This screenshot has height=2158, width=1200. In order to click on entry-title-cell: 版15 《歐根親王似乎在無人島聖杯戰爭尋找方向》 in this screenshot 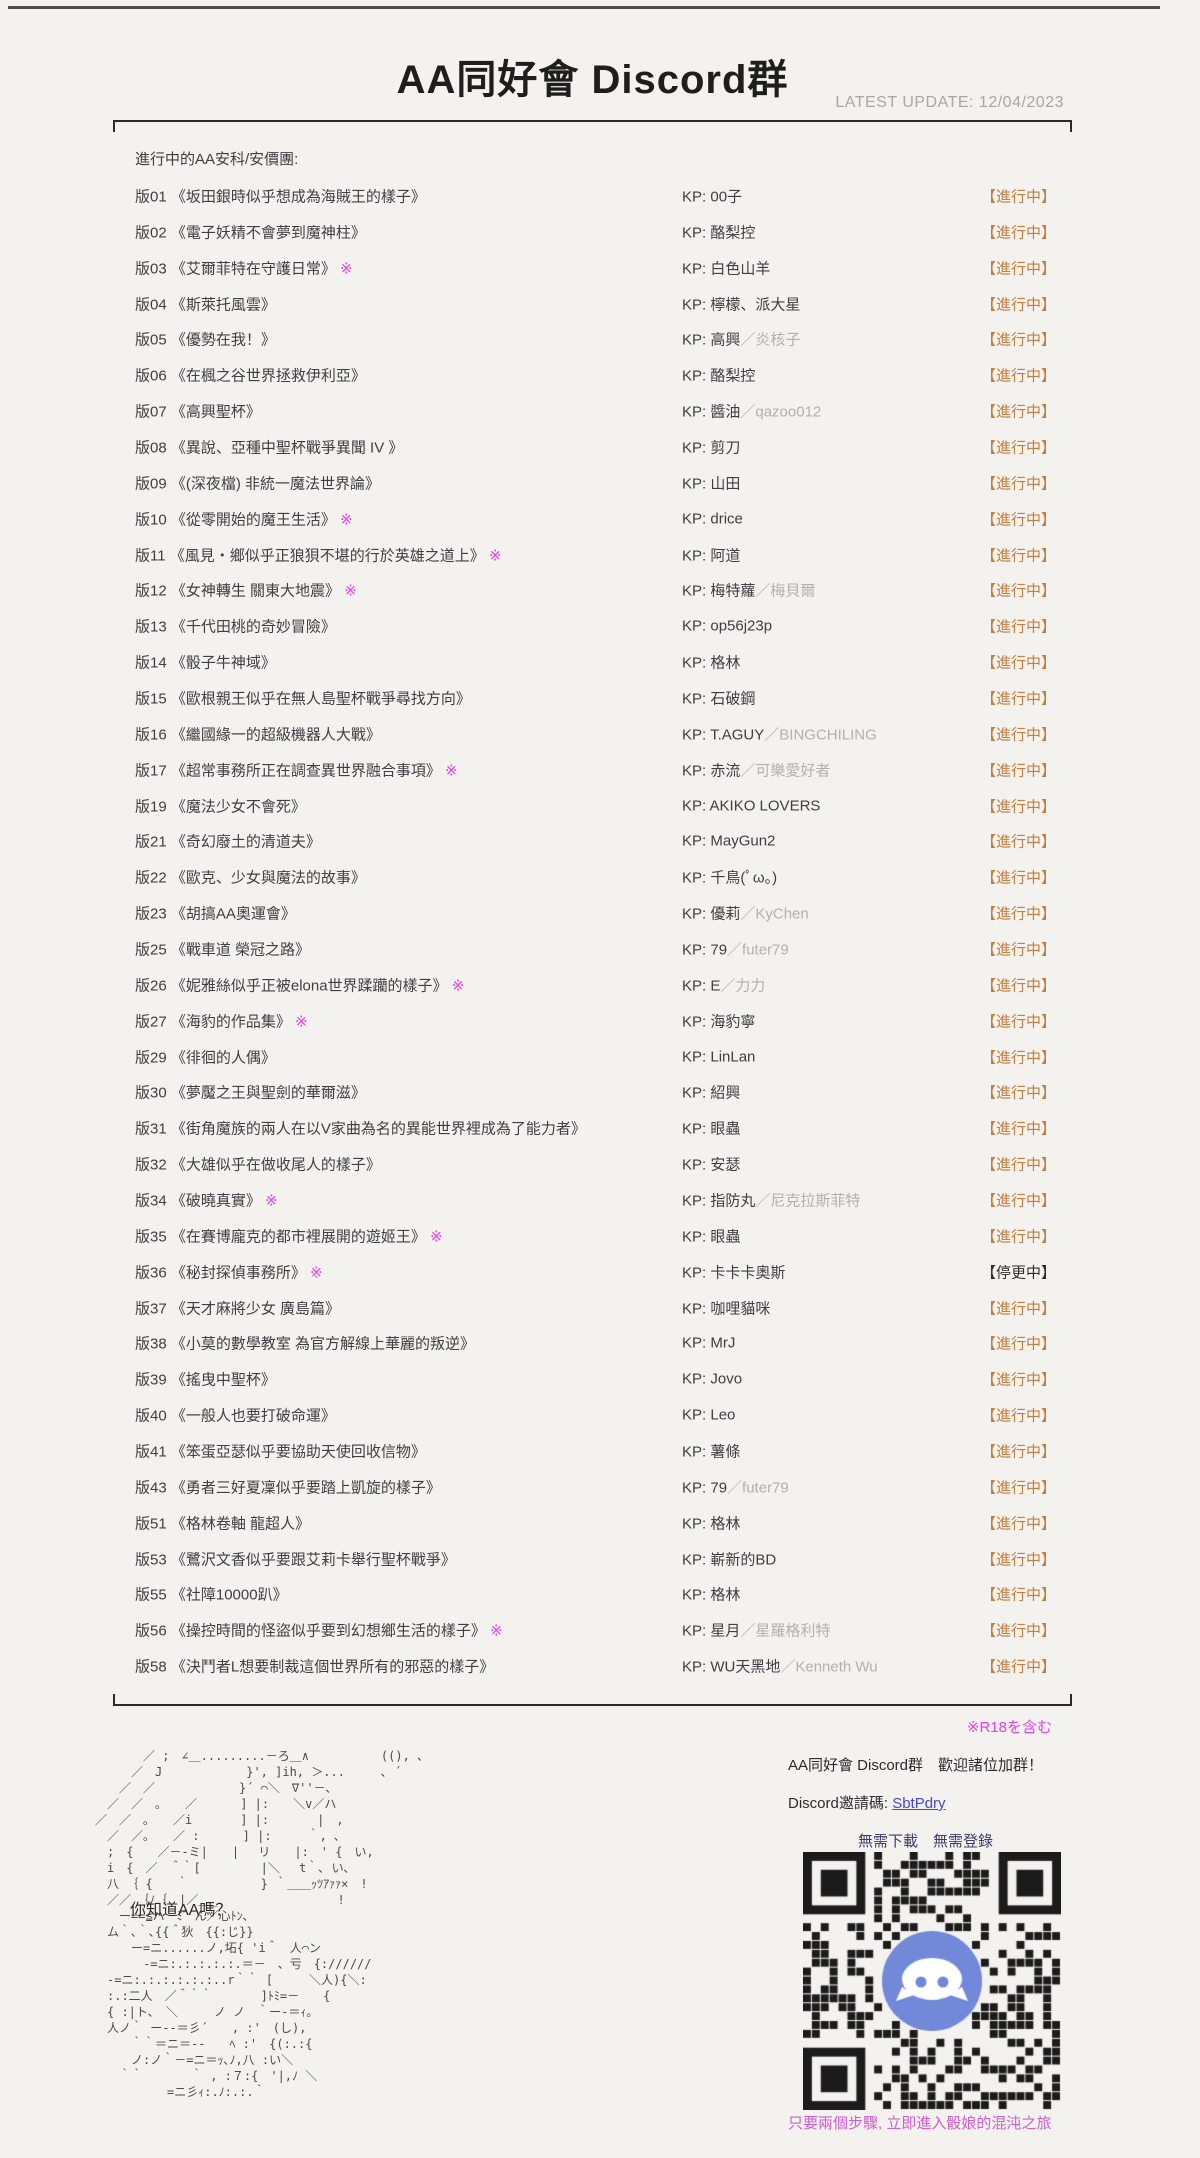, I will do `click(303, 697)`.